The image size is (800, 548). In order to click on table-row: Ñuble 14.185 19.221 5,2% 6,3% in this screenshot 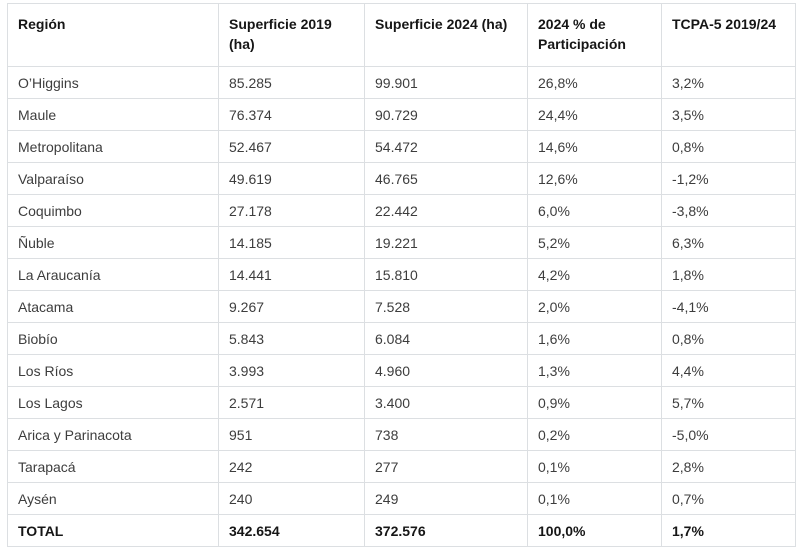, I will do `click(401, 242)`.